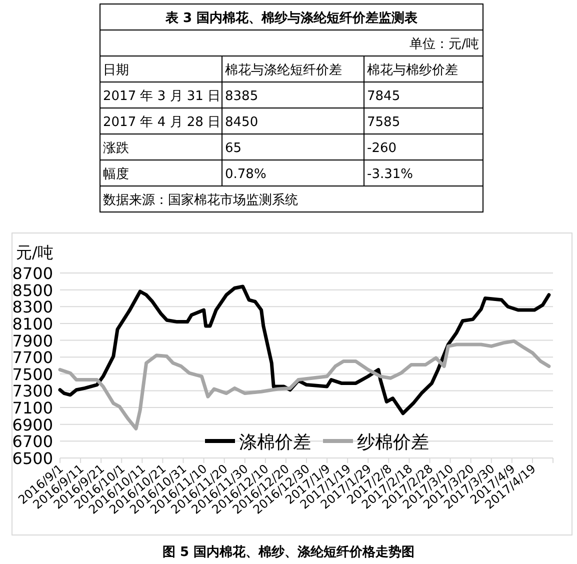 The height and width of the screenshot is (564, 577). Describe the element at coordinates (288, 552) in the screenshot. I see `text: 图 5 国内棉花、棉纱、涤纶短纤价格走势图` at that location.